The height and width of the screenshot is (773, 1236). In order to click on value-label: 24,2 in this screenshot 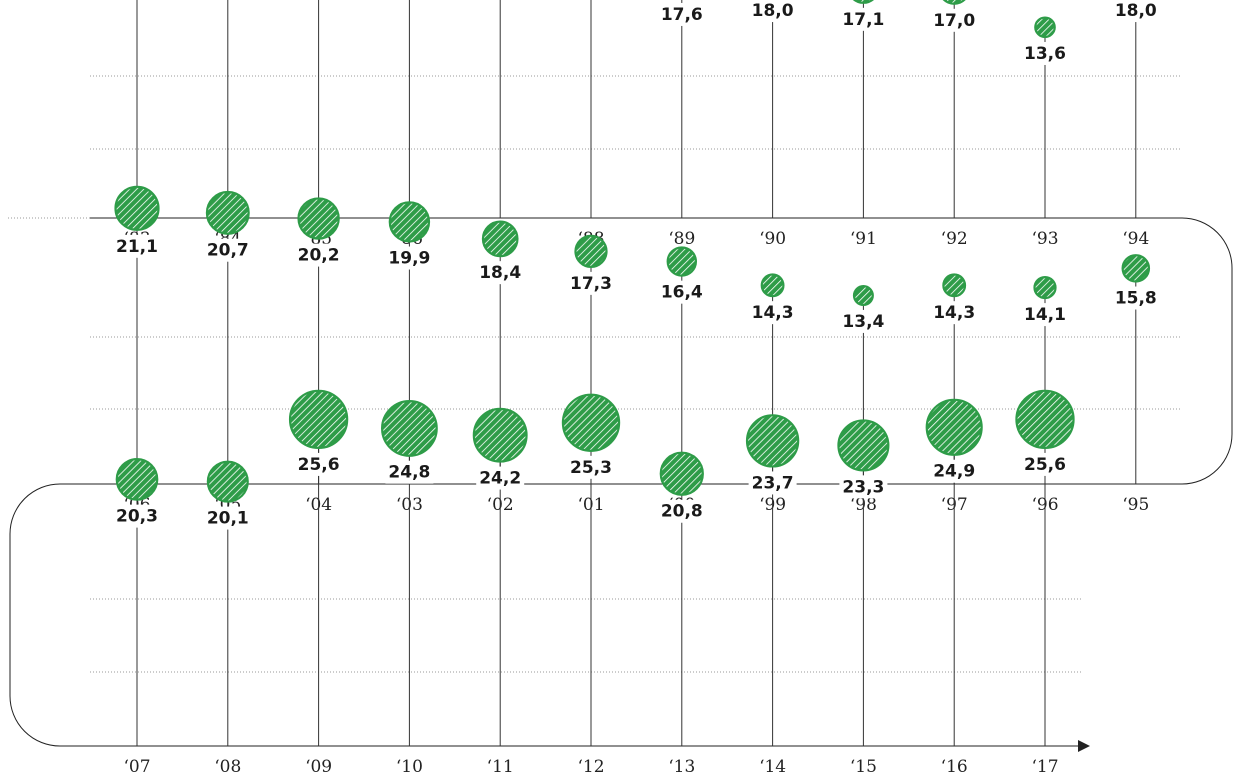, I will do `click(500, 479)`.